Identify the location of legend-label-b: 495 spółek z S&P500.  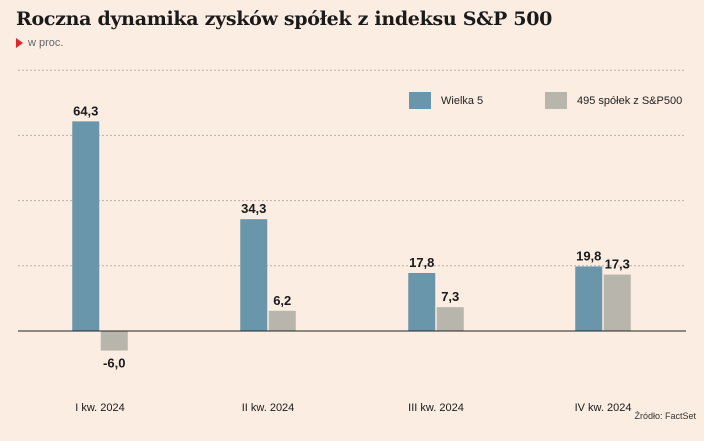
(630, 100).